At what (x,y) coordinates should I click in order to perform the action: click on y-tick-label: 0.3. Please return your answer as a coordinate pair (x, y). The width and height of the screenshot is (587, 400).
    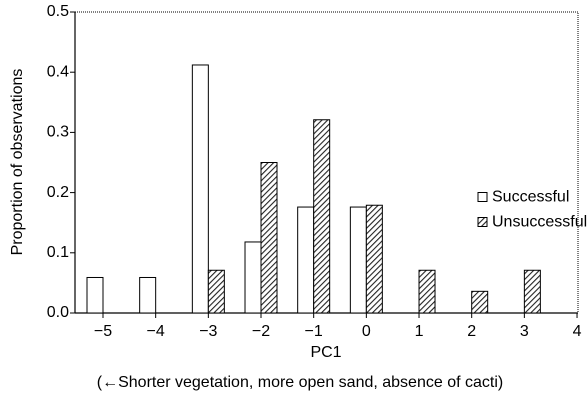
    Looking at the image, I should click on (58, 132).